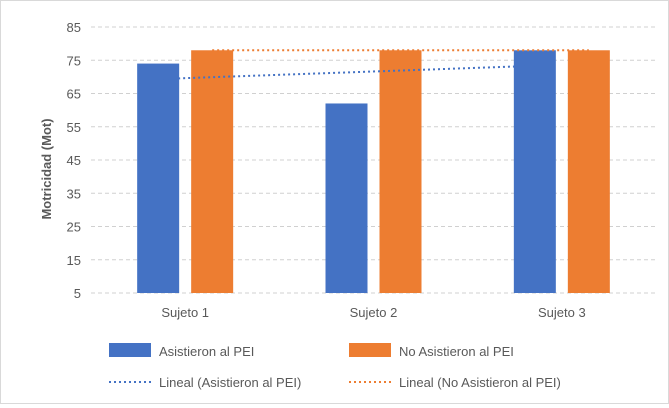 The height and width of the screenshot is (408, 669). I want to click on y-tick-label: 35, so click(74, 193).